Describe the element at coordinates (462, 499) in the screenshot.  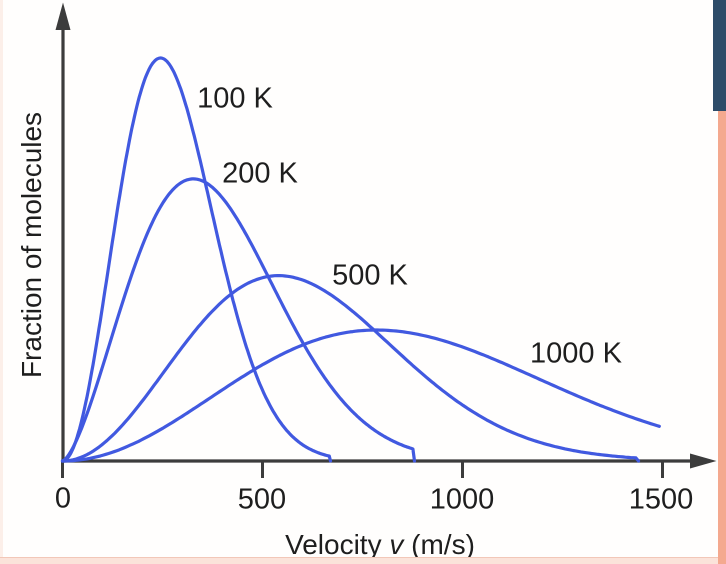
I see `x-tick-label-1000: 1000` at that location.